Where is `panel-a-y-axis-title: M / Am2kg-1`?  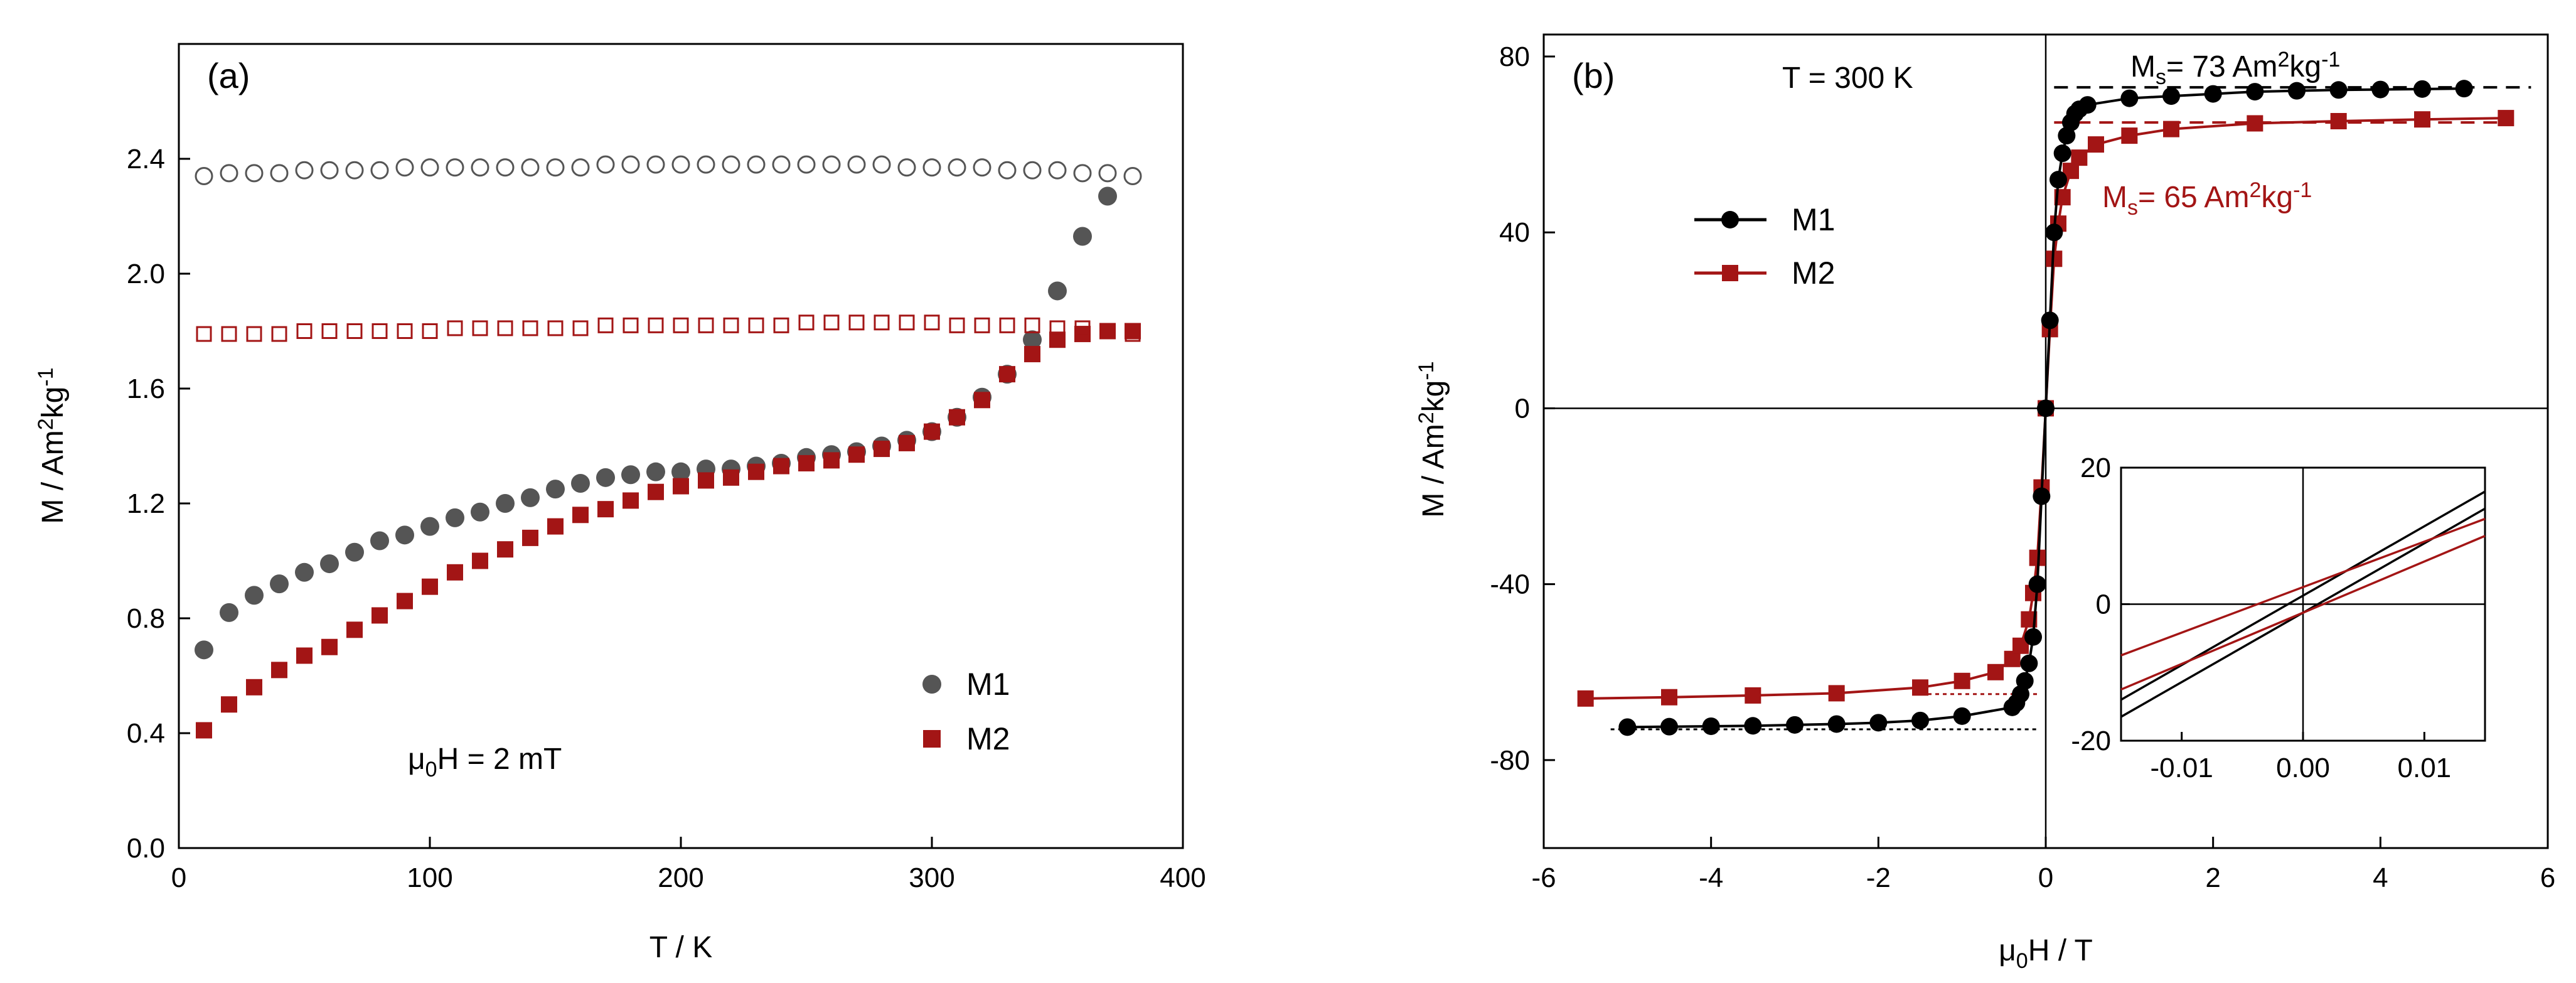 panel-a-y-axis-title: M / Am2kg-1 is located at coordinates (52, 445).